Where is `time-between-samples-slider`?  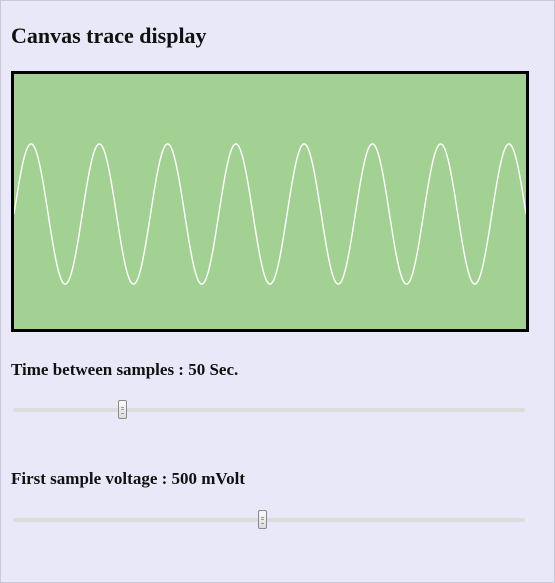
time-between-samples-slider is located at coordinates (269, 409).